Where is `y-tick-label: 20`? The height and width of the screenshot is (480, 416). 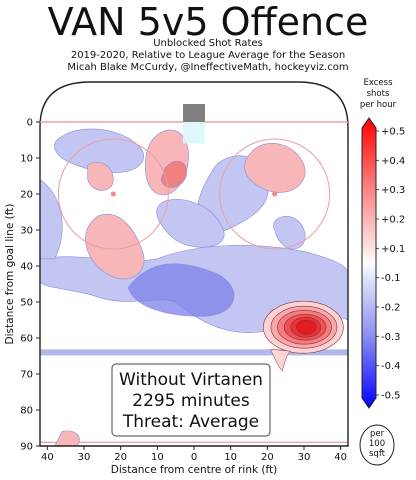
y-tick-label: 20 is located at coordinates (26, 195).